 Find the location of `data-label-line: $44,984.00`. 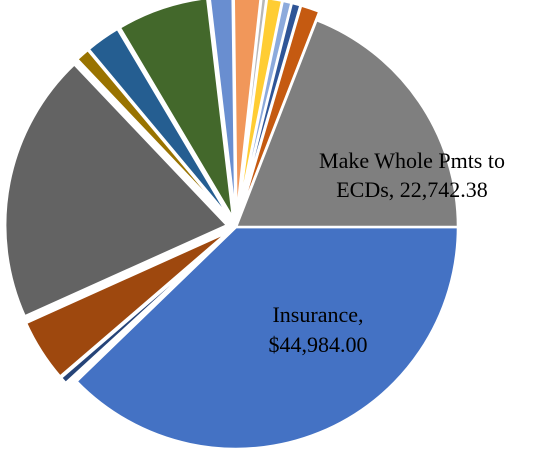

data-label-line: $44,984.00 is located at coordinates (318, 344).